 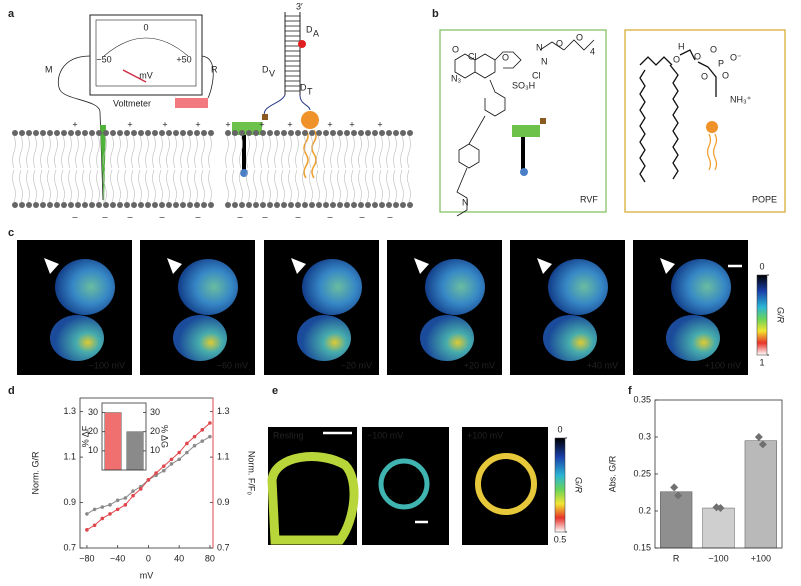 I want to click on condition-label: −100 mV, so click(x=385, y=435).